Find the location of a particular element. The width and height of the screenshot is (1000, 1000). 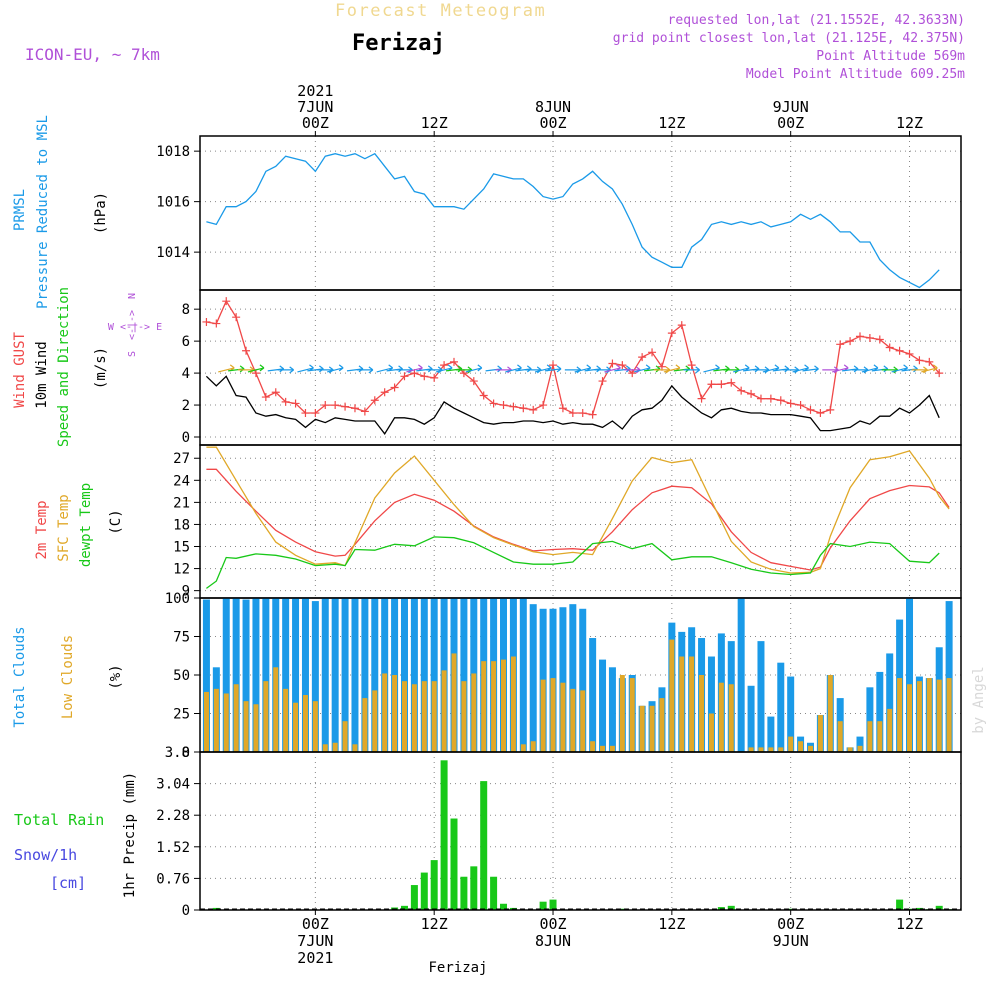

precip-ytick-label: 2.28 is located at coordinates (173, 816).